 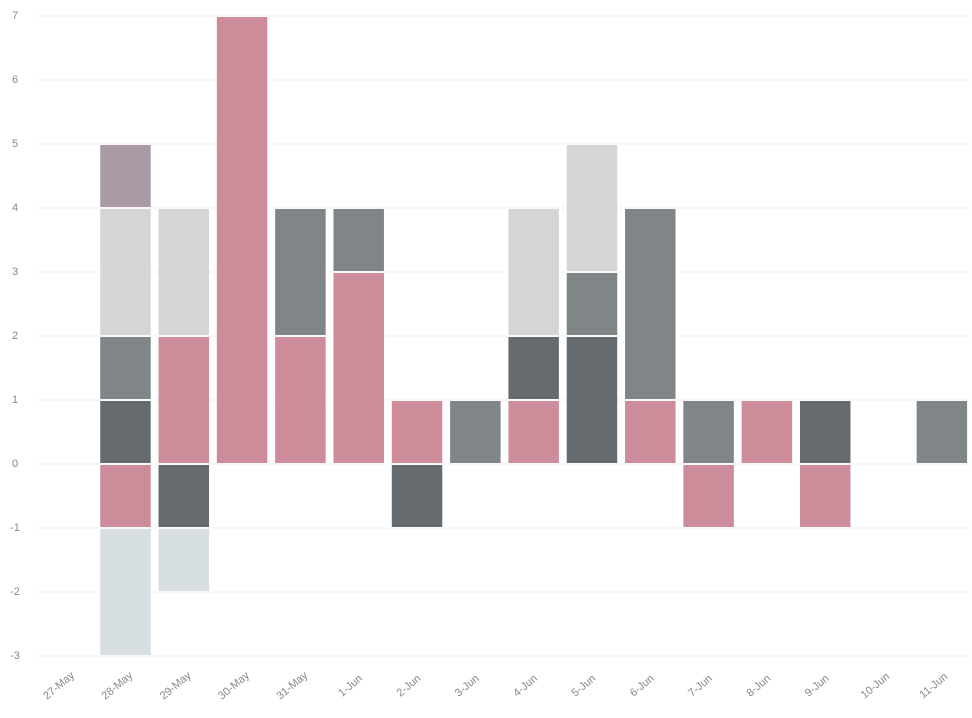 I want to click on y-tick-label: 3, so click(x=15, y=272).